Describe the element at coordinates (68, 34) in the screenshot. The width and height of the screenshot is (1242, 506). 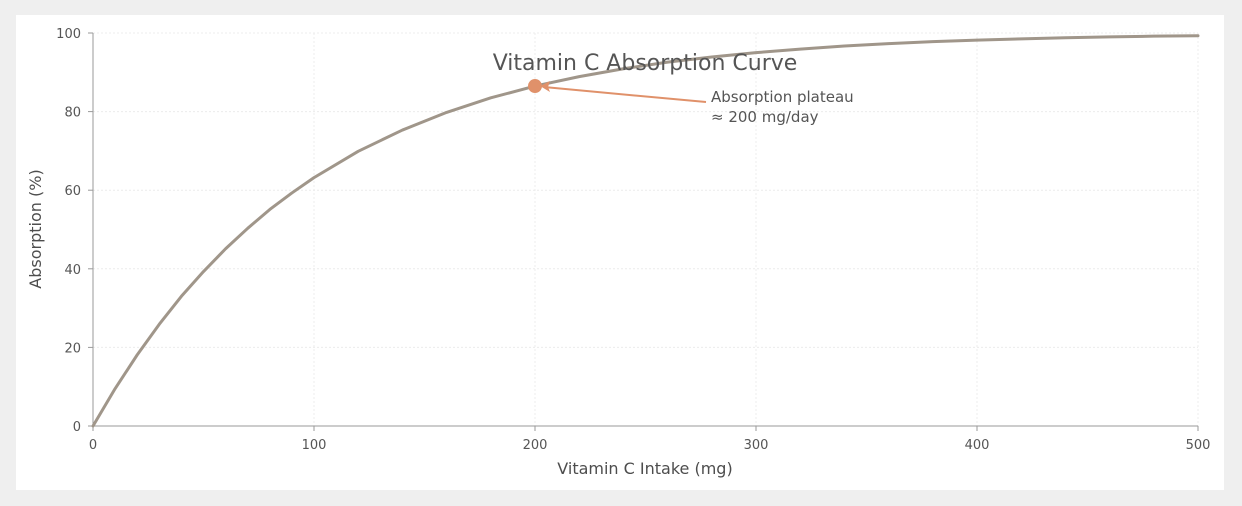
I see `y-tick-label: 100` at that location.